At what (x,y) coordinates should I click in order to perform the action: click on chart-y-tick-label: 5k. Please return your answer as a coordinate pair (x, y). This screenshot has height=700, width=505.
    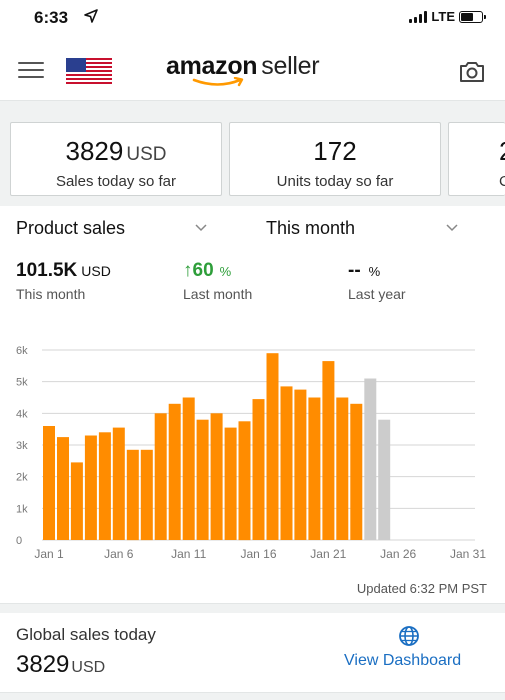
    Looking at the image, I should click on (22, 383).